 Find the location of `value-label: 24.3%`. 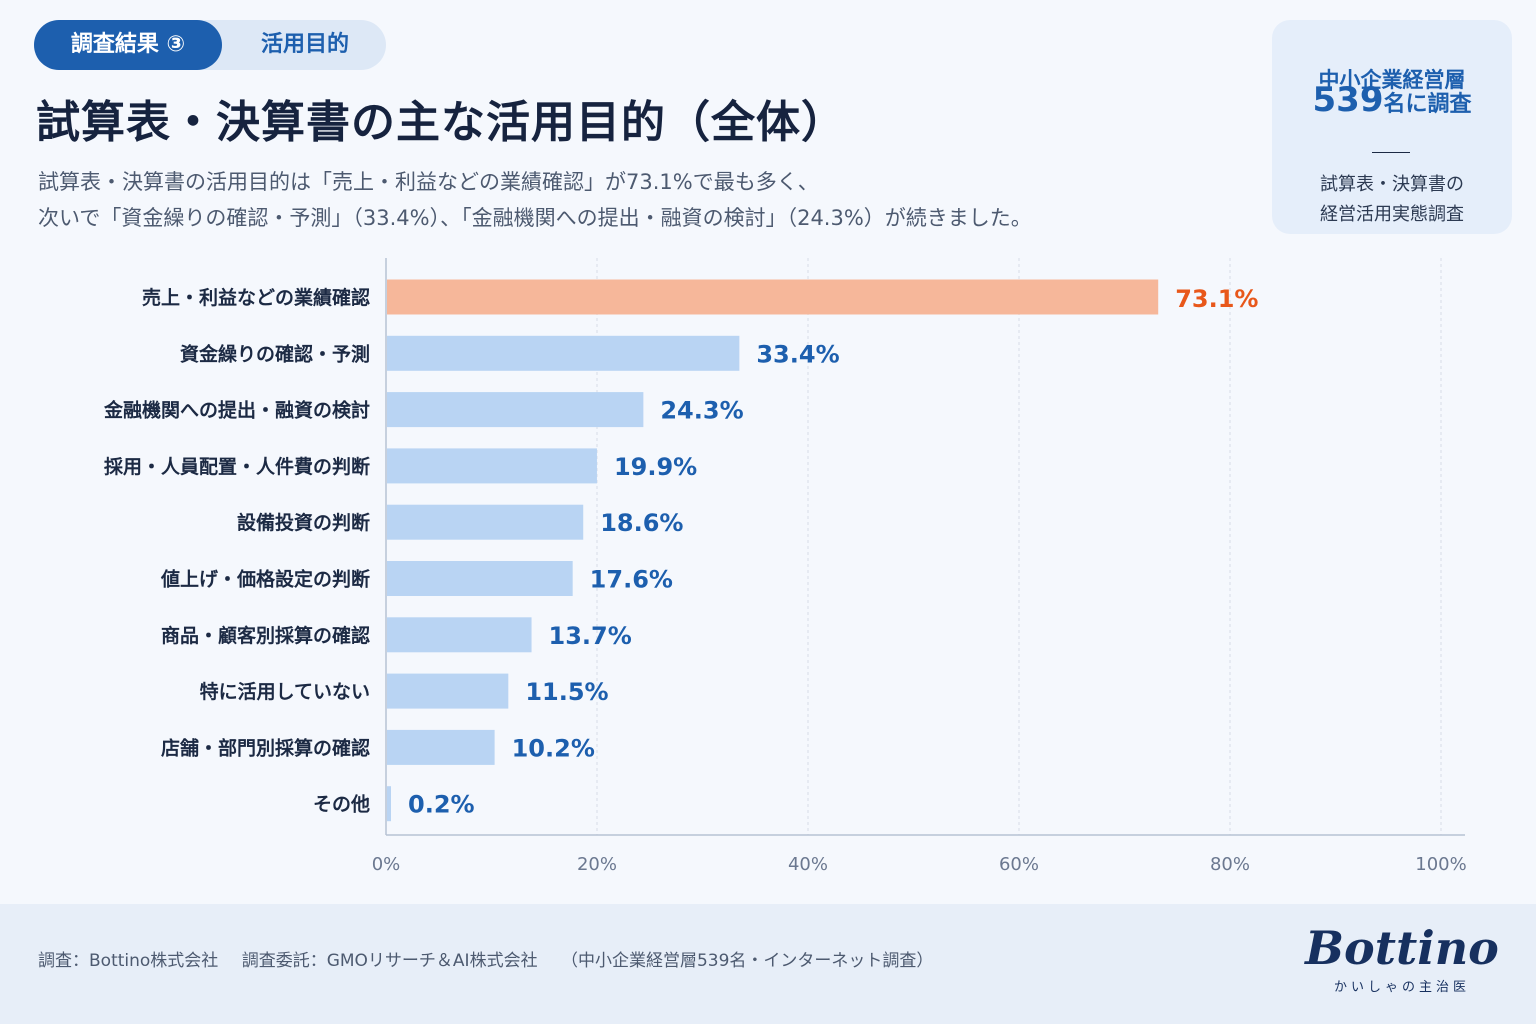

value-label: 24.3% is located at coordinates (701, 411).